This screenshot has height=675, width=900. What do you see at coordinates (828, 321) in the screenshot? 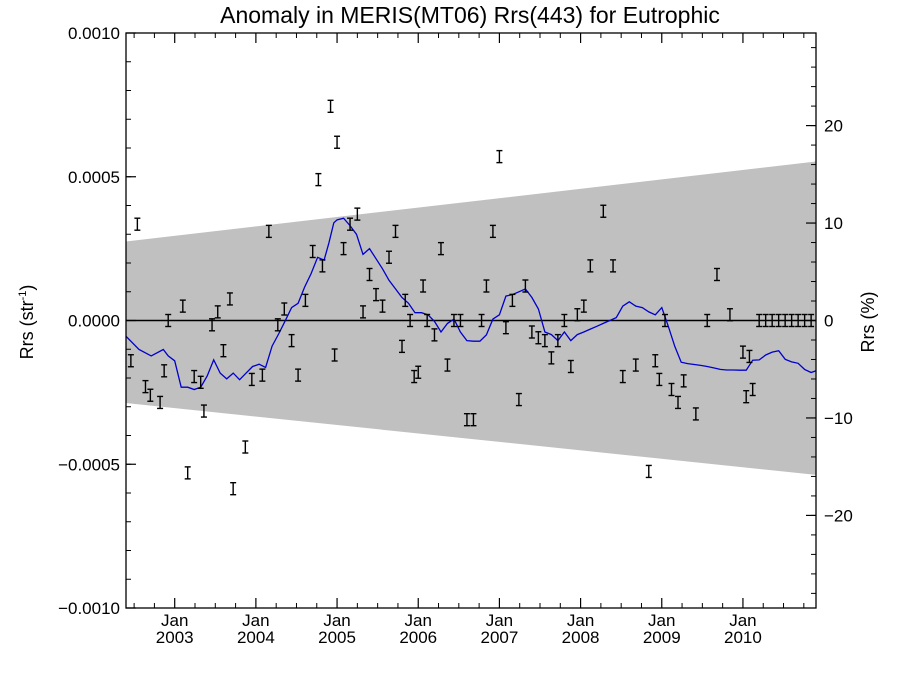
I see `y2-tick-label: 0` at bounding box center [828, 321].